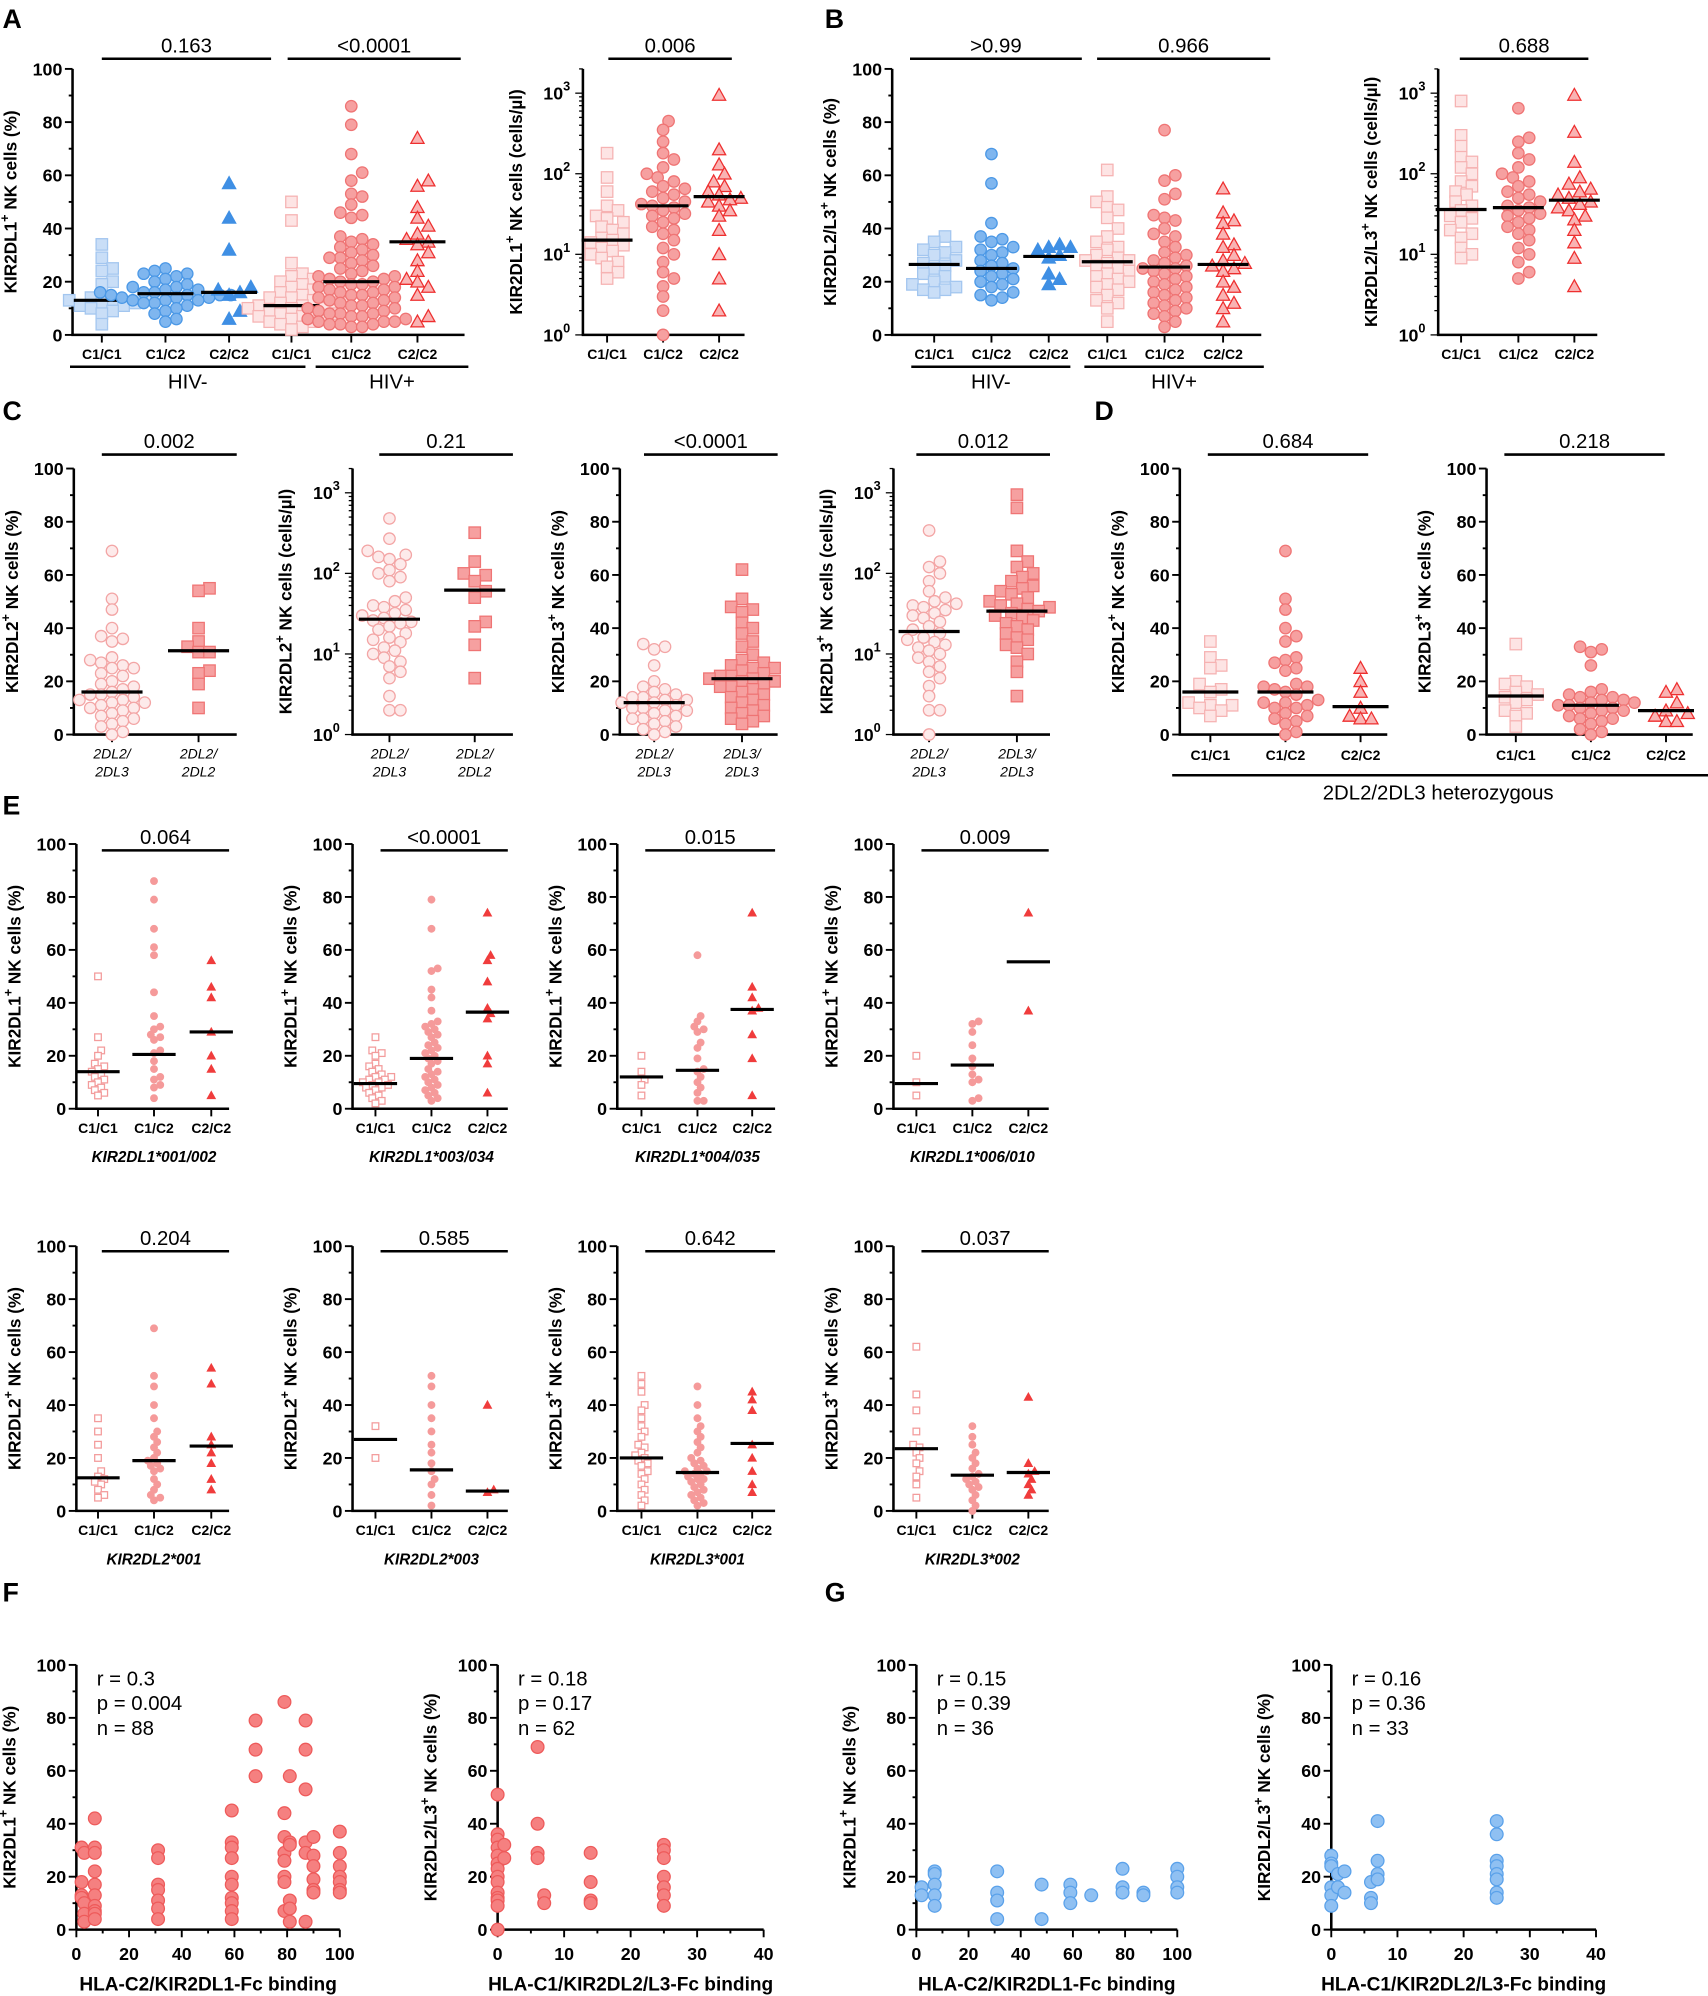  What do you see at coordinates (556, 601) in the screenshot?
I see `y-axis-title: KIR2DL3+ NK cells (%)` at bounding box center [556, 601].